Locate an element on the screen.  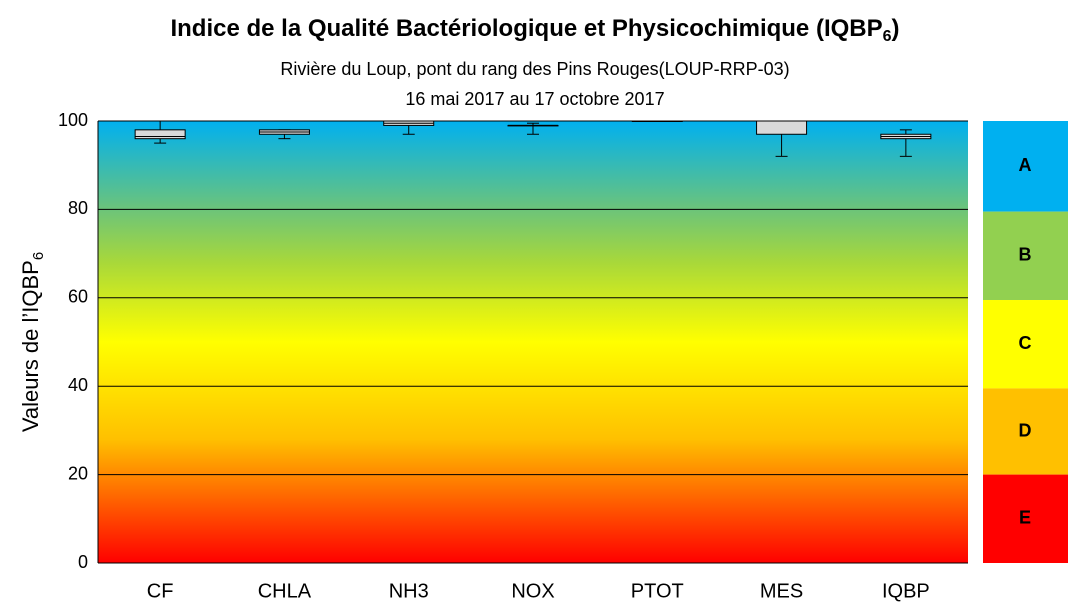
class-label: A is located at coordinates (1025, 165).